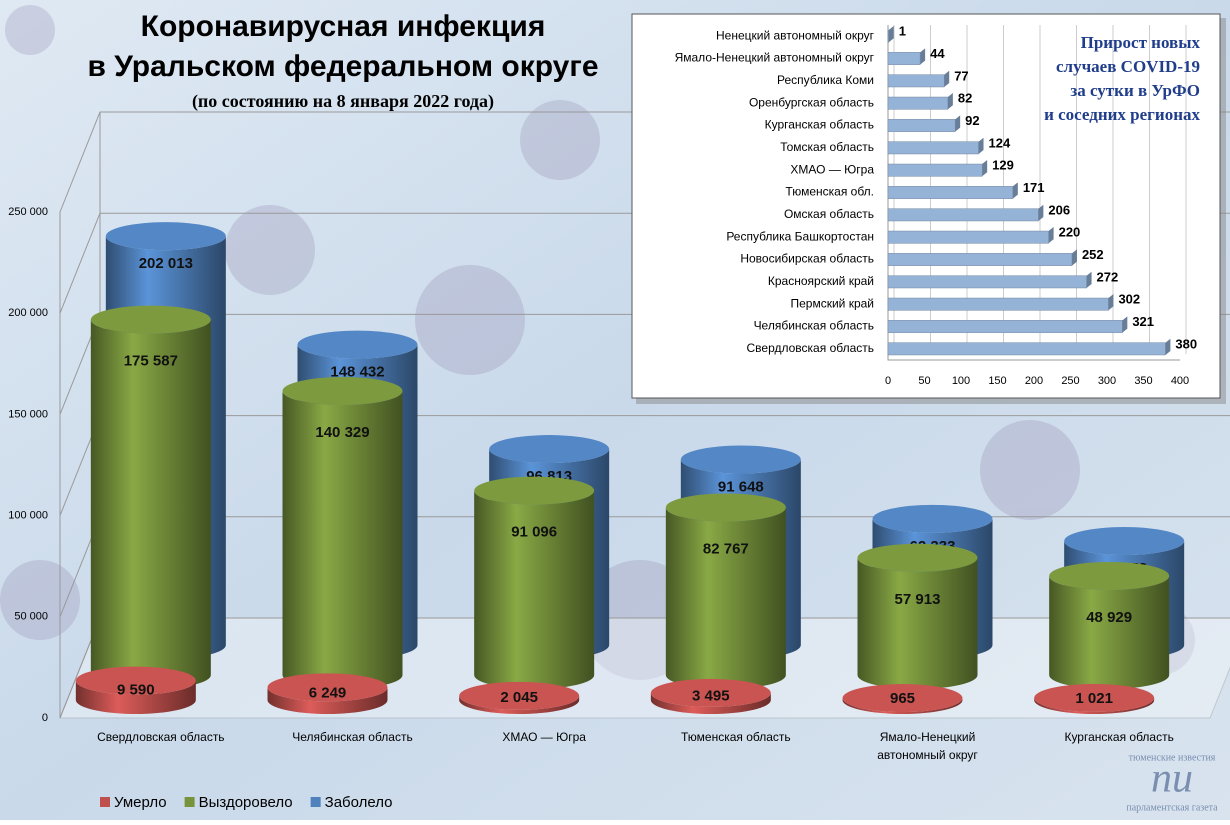 Image resolution: width=1230 pixels, height=825 pixels. I want to click on value-label: 57 913, so click(918, 599).